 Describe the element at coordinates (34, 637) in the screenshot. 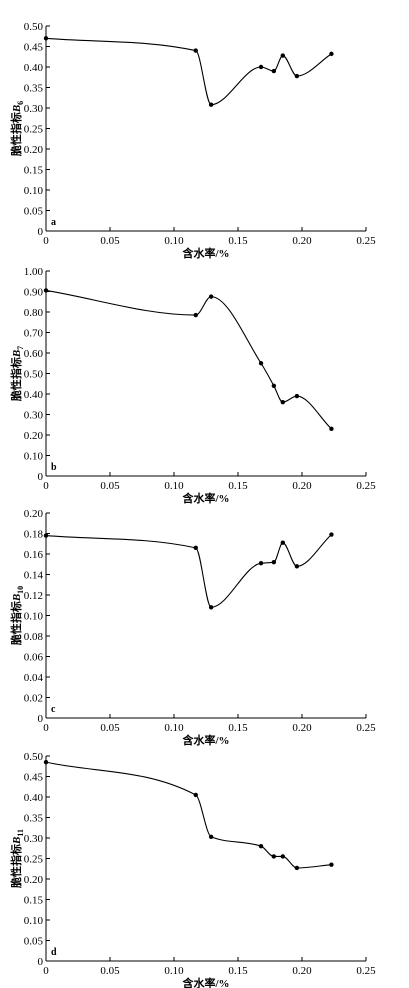

I see `y-tick-label: 0.08` at that location.